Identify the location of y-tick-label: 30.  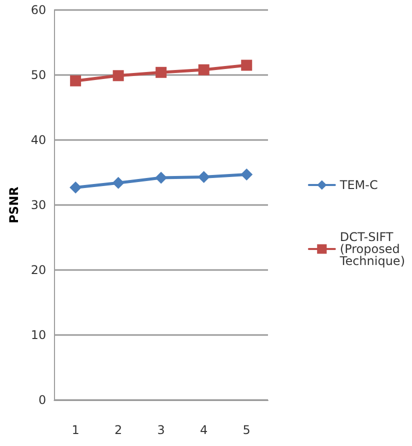
(38, 205).